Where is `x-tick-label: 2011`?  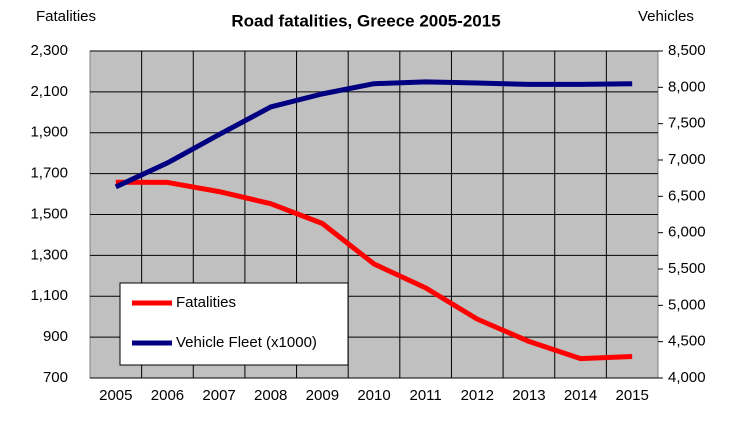
x-tick-label: 2011 is located at coordinates (426, 395).